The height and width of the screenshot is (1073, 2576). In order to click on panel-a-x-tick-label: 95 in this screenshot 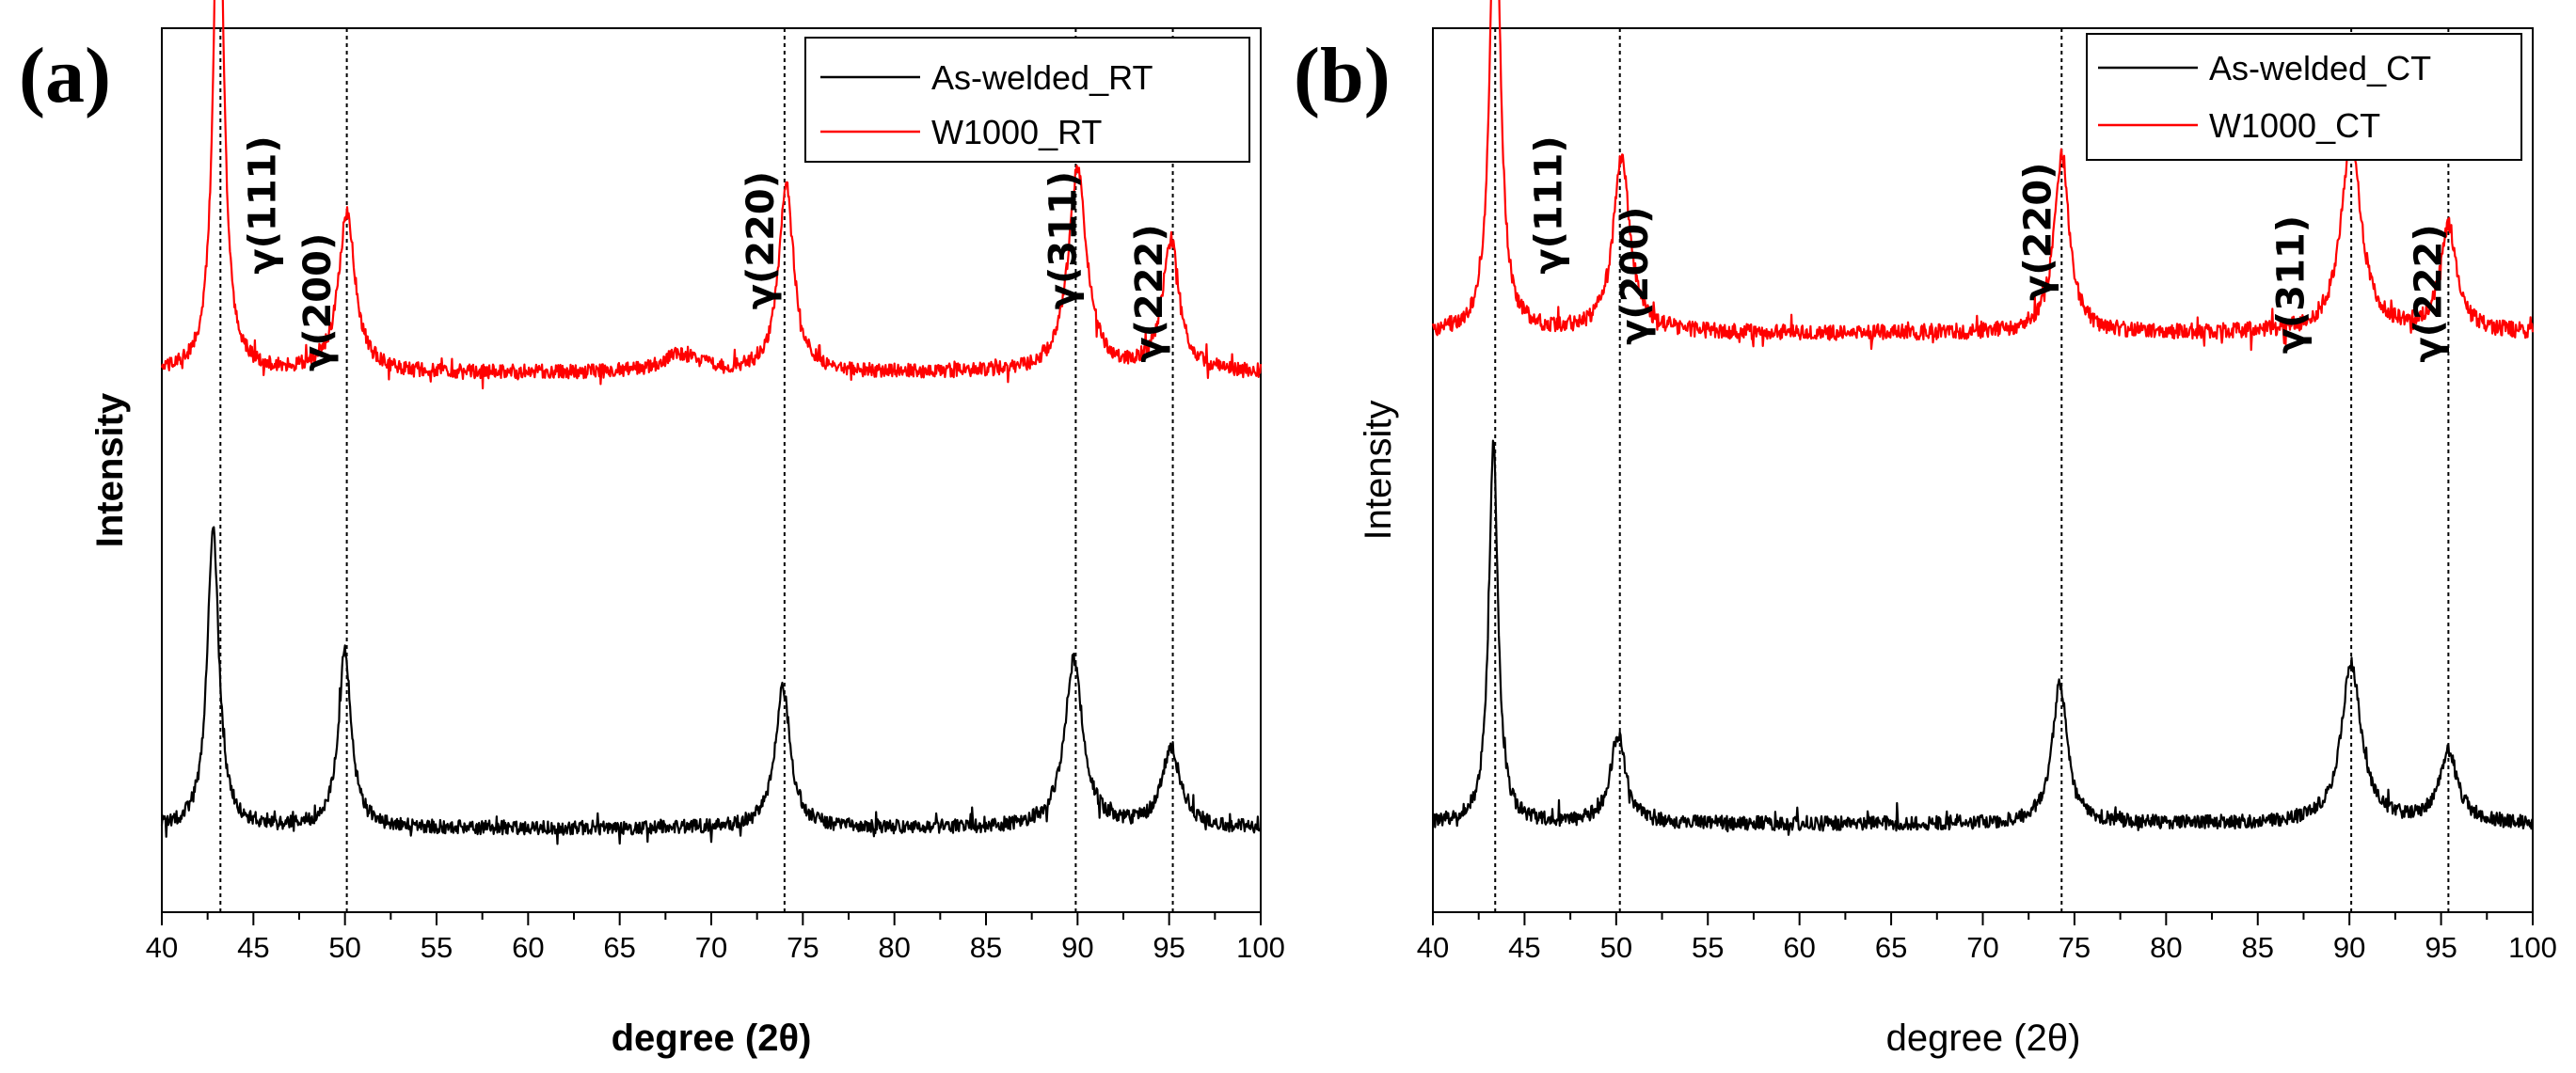, I will do `click(1169, 947)`.